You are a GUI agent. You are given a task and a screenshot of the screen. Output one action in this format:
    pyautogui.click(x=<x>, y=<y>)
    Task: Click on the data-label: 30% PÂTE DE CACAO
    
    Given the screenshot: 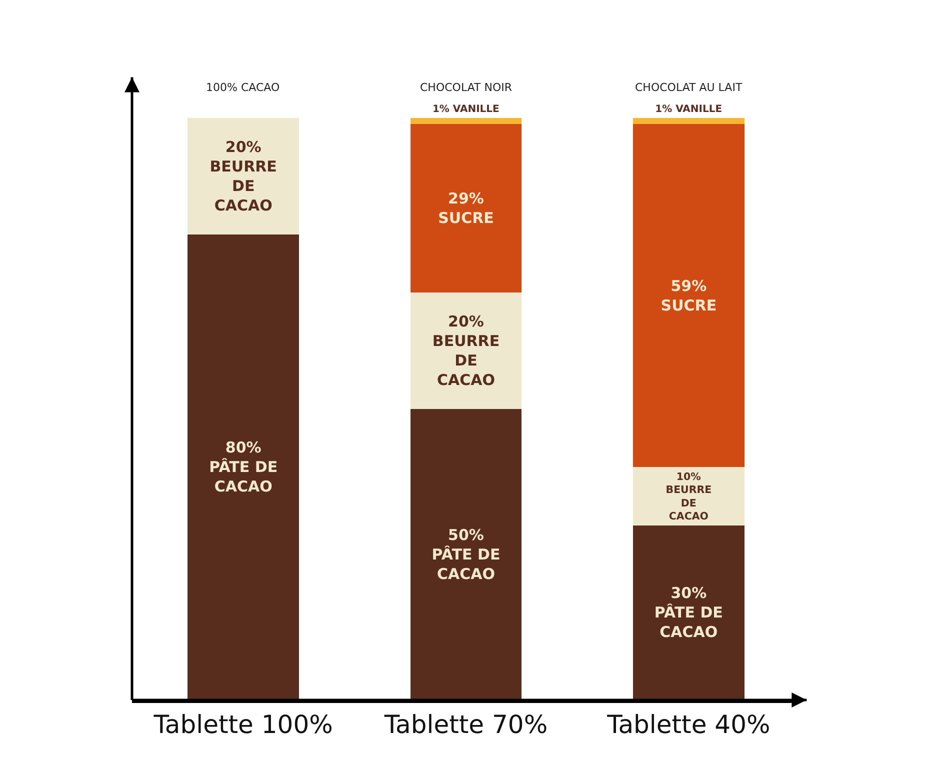 What is the action you would take?
    pyautogui.click(x=688, y=613)
    